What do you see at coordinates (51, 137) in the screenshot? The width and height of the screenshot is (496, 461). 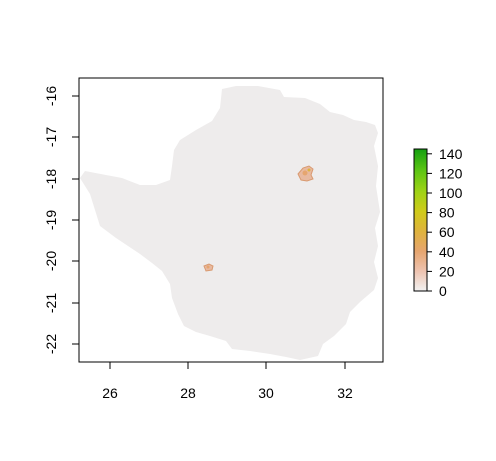 I see `y-tick-label: -17` at bounding box center [51, 137].